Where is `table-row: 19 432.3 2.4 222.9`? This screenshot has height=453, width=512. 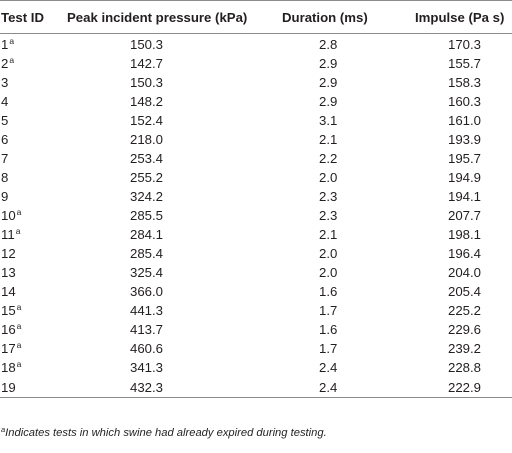
table-row: 19 432.3 2.4 222.9 is located at coordinates (256, 387).